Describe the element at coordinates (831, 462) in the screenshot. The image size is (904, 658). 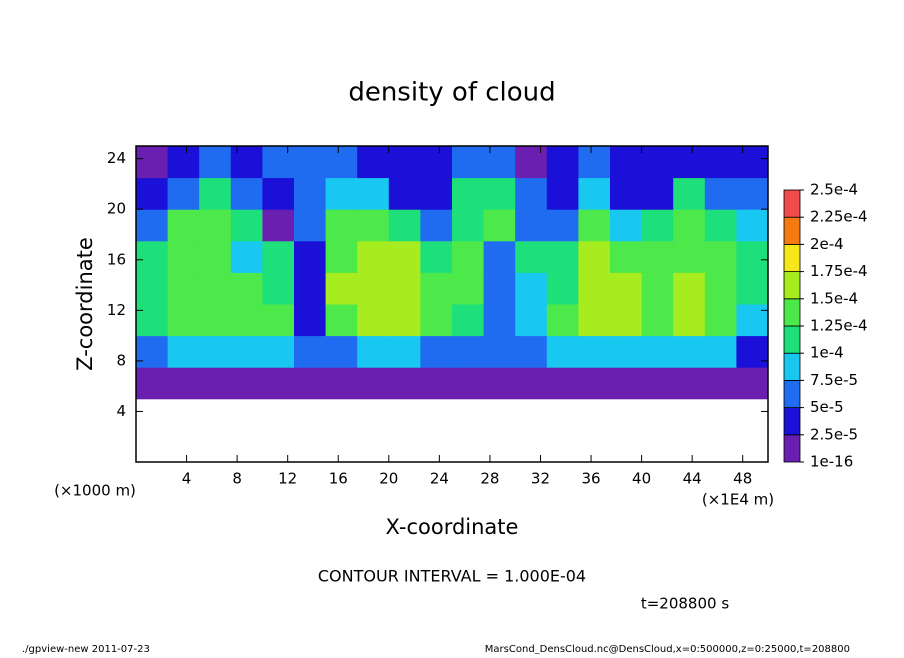
I see `colorbar-label: 1e-16` at that location.